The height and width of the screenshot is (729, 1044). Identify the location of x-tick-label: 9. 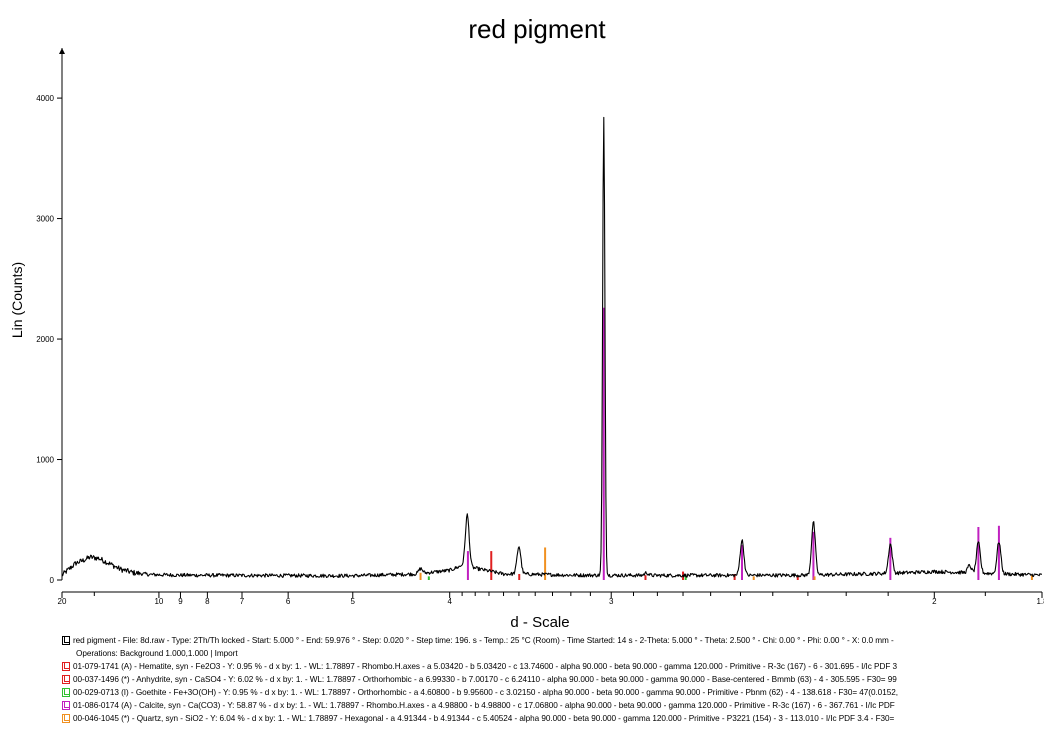
(180, 601).